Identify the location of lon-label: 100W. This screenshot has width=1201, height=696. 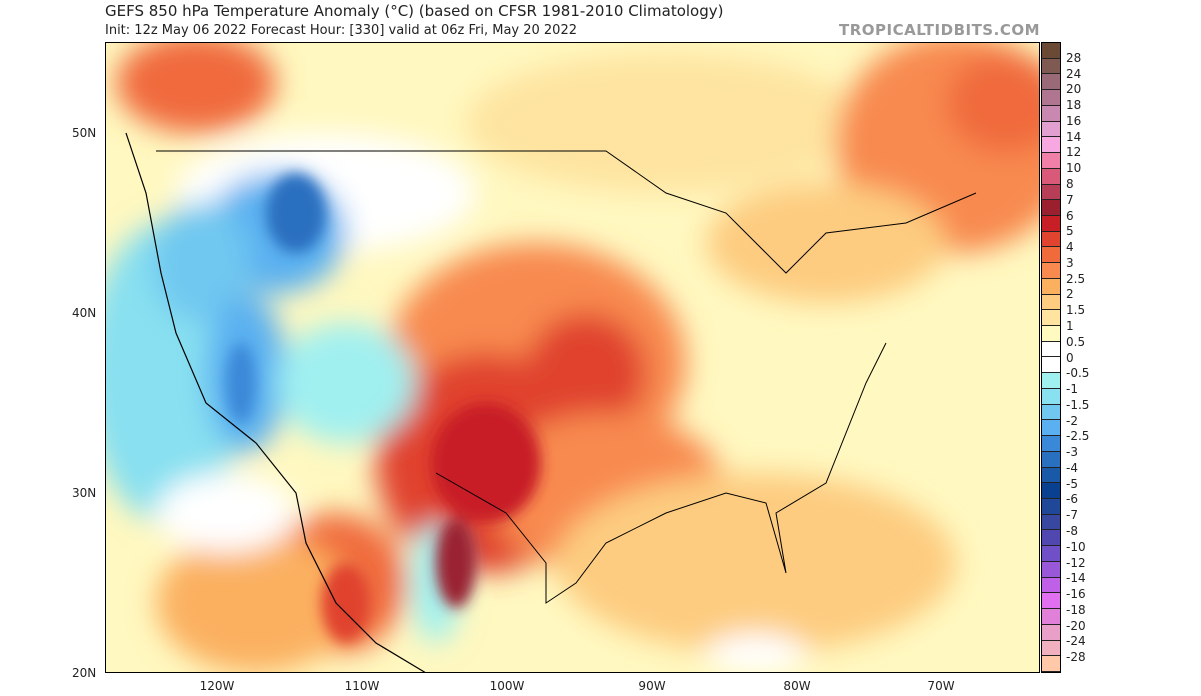
(507, 686).